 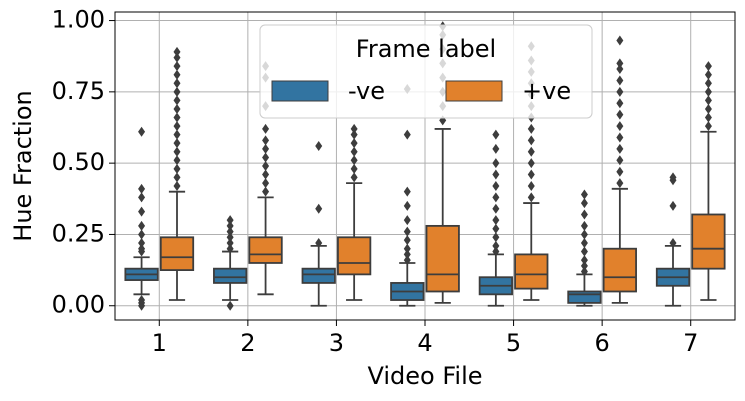 I want to click on y-tick-label: 1.00, so click(x=78, y=20).